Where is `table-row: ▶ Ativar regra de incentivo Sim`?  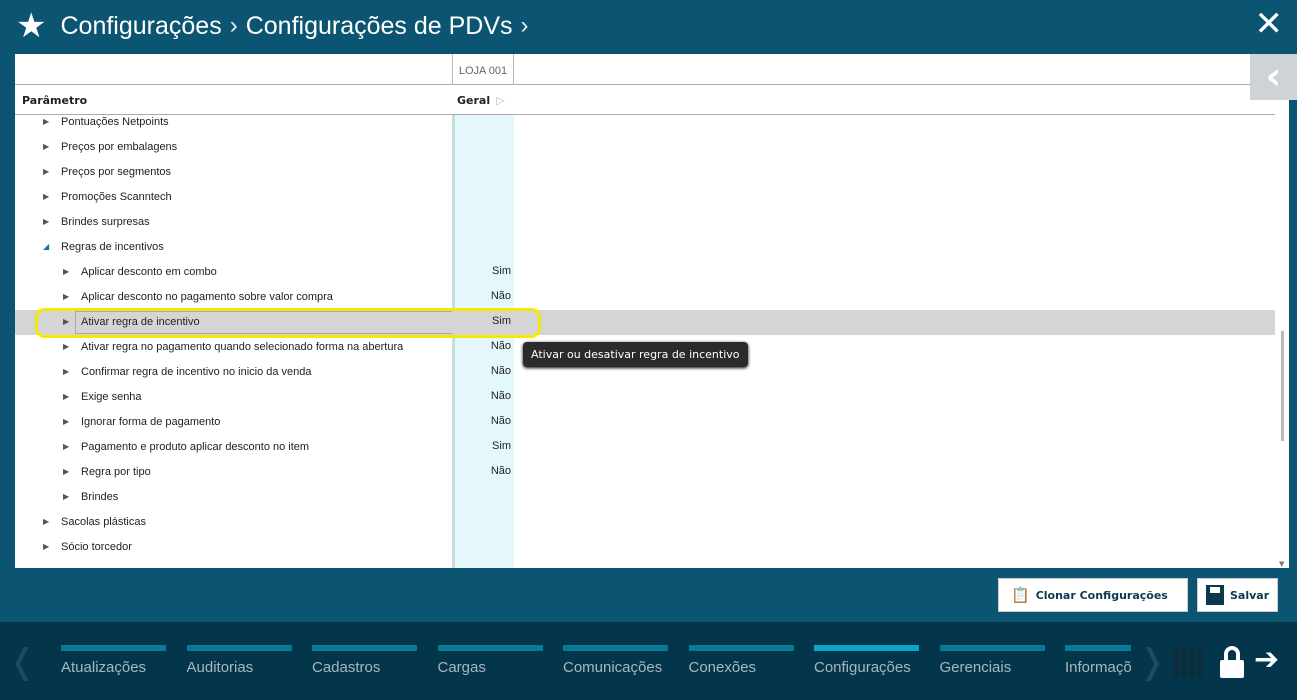 table-row: ▶ Ativar regra de incentivo Sim is located at coordinates (645, 322).